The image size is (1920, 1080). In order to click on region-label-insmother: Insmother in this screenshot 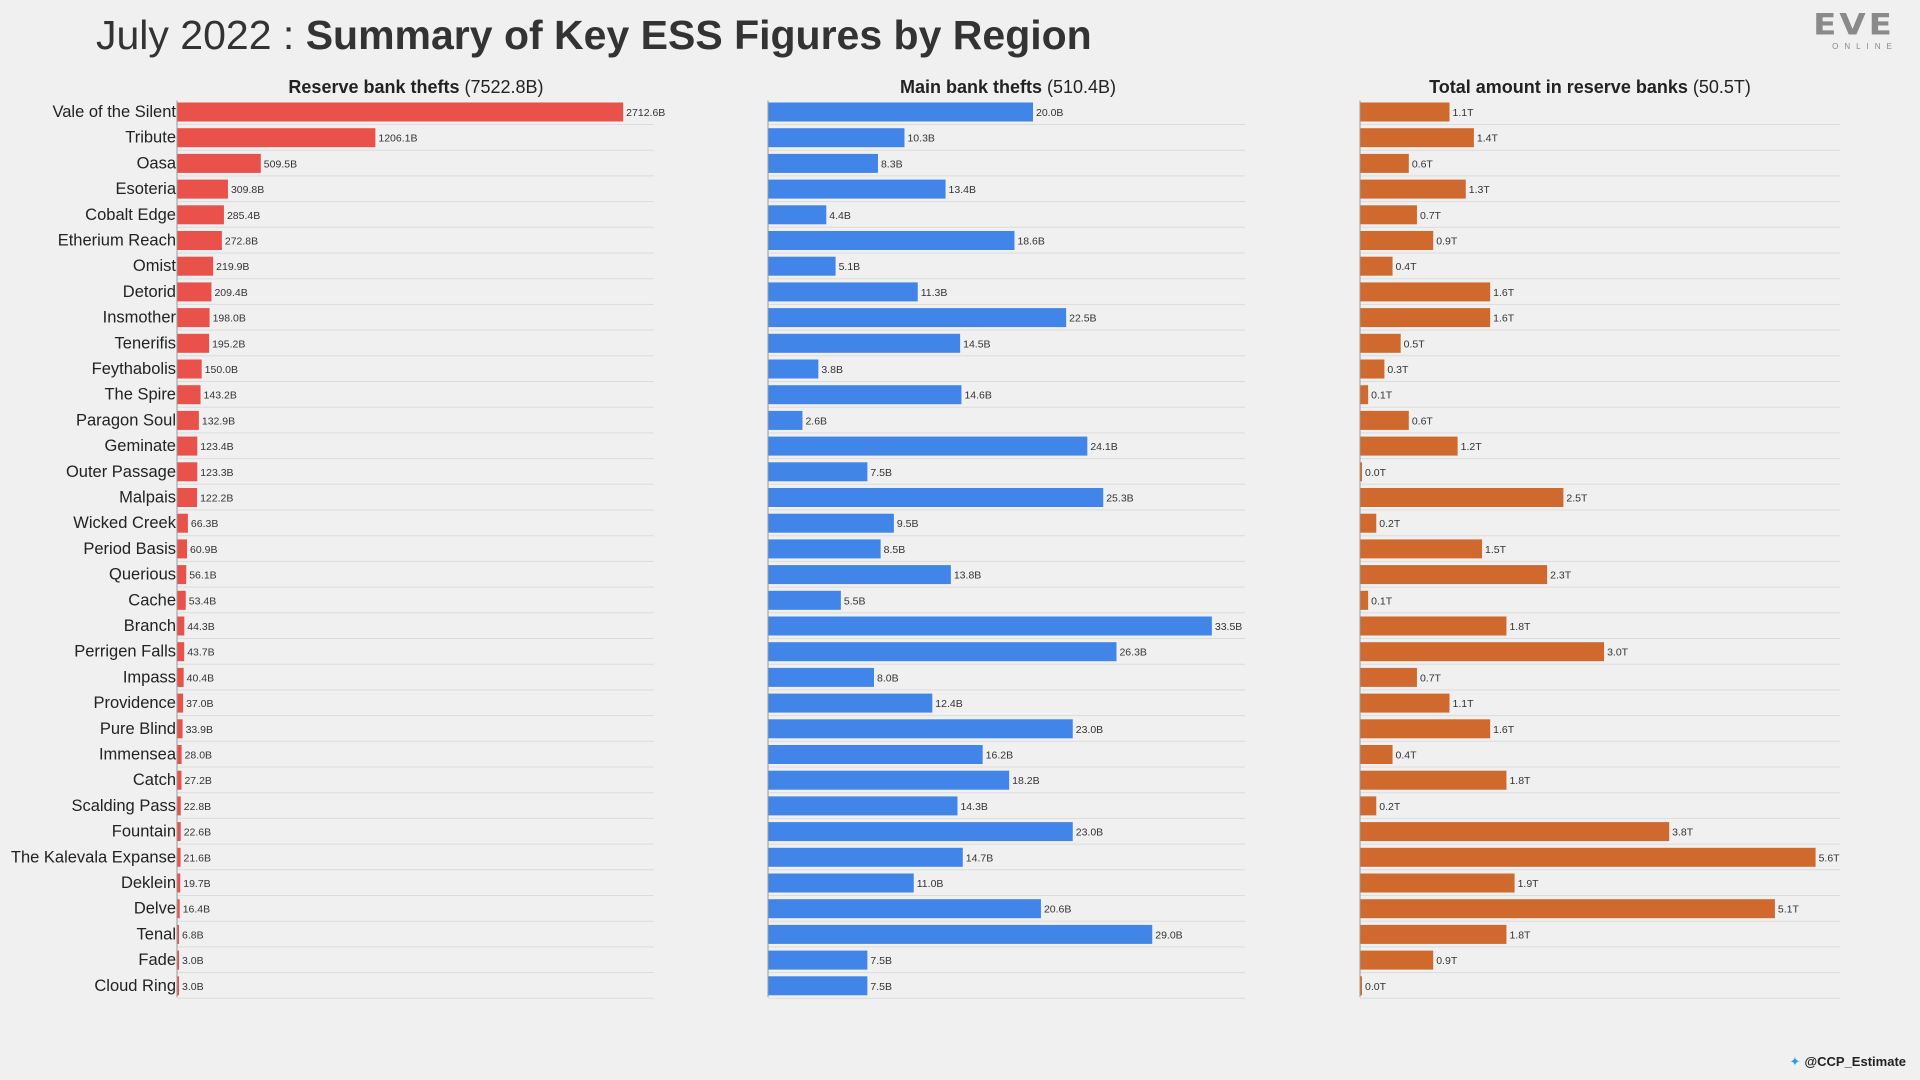, I will do `click(140, 318)`.